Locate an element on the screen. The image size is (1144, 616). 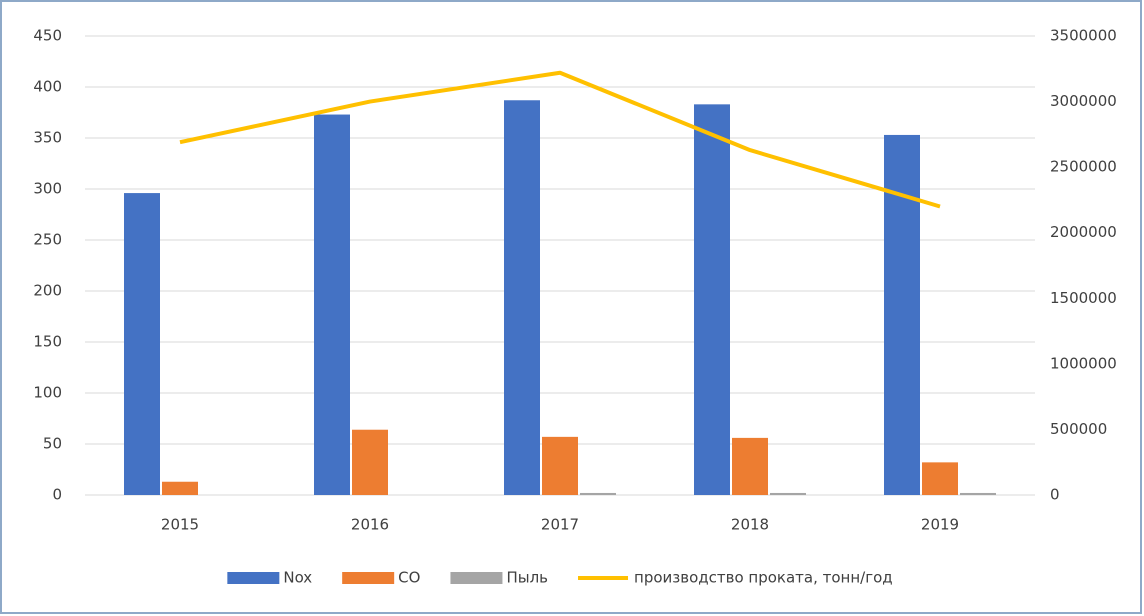
y-tick-label: 400 is located at coordinates (47, 87).